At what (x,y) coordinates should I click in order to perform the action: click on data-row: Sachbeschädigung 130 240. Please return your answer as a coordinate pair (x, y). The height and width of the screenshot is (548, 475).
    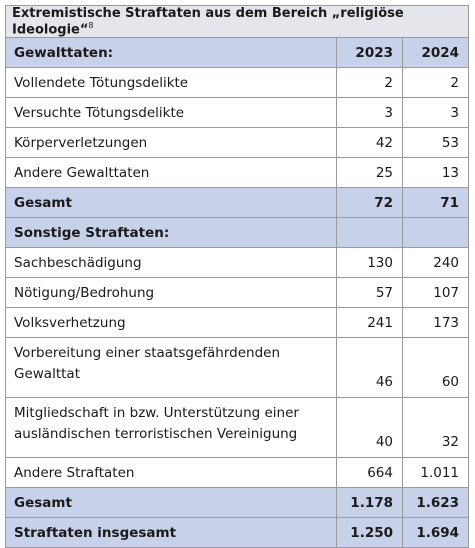
    Looking at the image, I should click on (237, 263).